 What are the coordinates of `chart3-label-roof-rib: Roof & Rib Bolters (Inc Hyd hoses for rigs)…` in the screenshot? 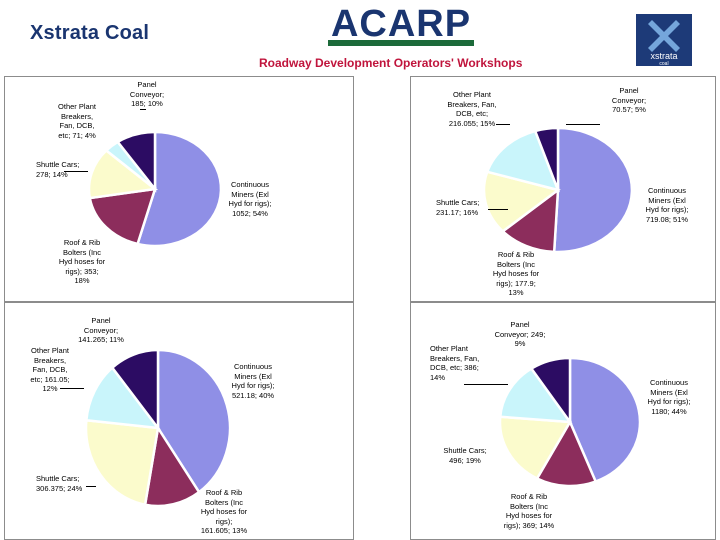 It's located at (224, 511).